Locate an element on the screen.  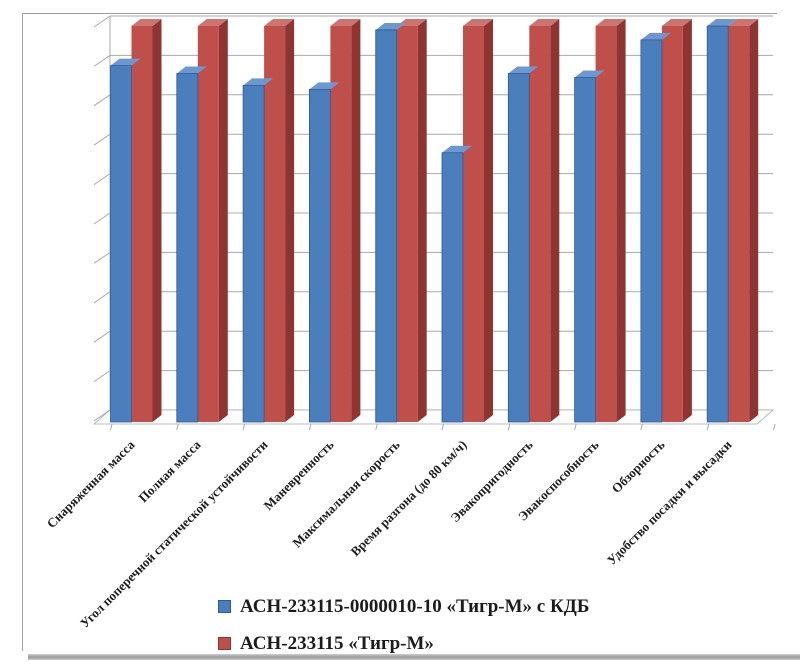
legend-item: АСН-233115-0000010-10 «Тигр-М» с КДБ is located at coordinates (403, 606).